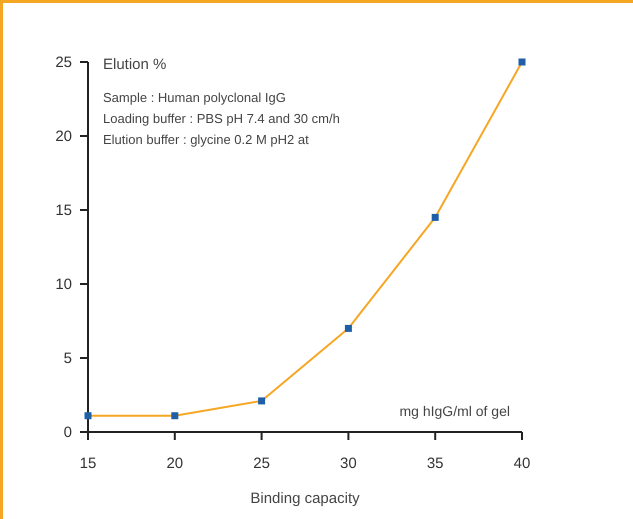  Describe the element at coordinates (68, 358) in the screenshot. I see `y-tick-label: 5` at that location.